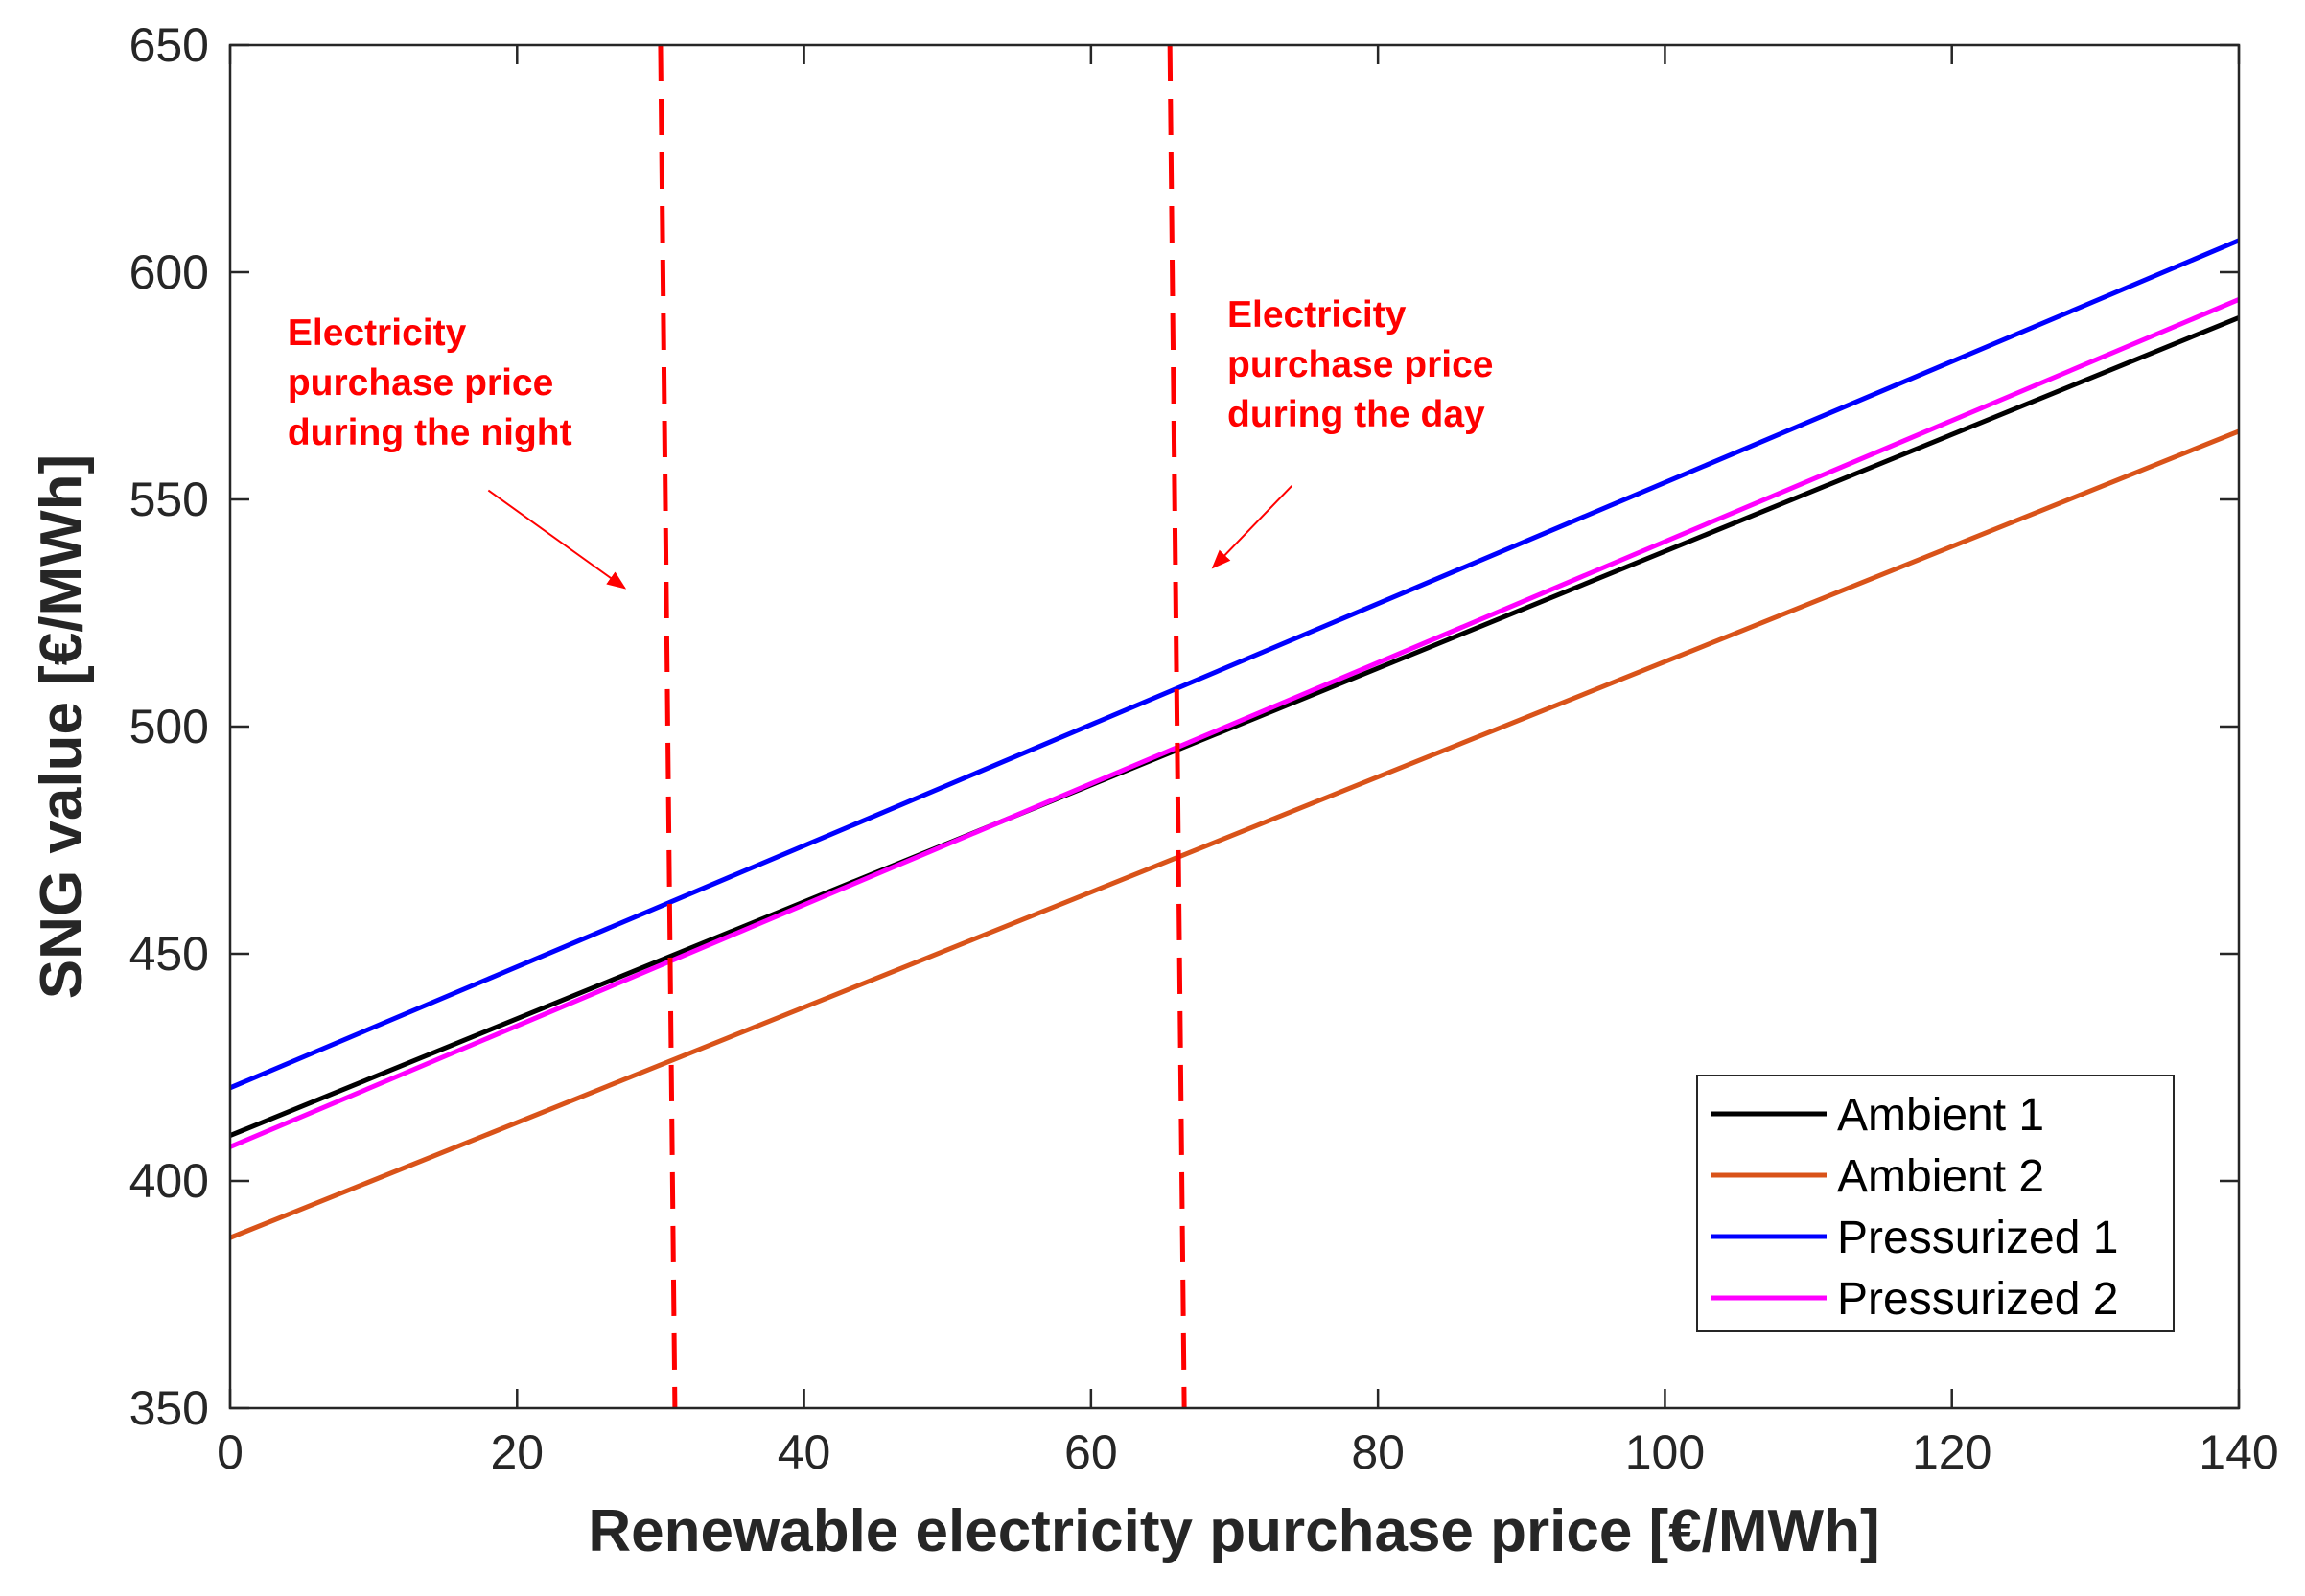 Image resolution: width=2305 pixels, height=1596 pixels. I want to click on legend-label: Ambient 2, so click(1940, 1176).